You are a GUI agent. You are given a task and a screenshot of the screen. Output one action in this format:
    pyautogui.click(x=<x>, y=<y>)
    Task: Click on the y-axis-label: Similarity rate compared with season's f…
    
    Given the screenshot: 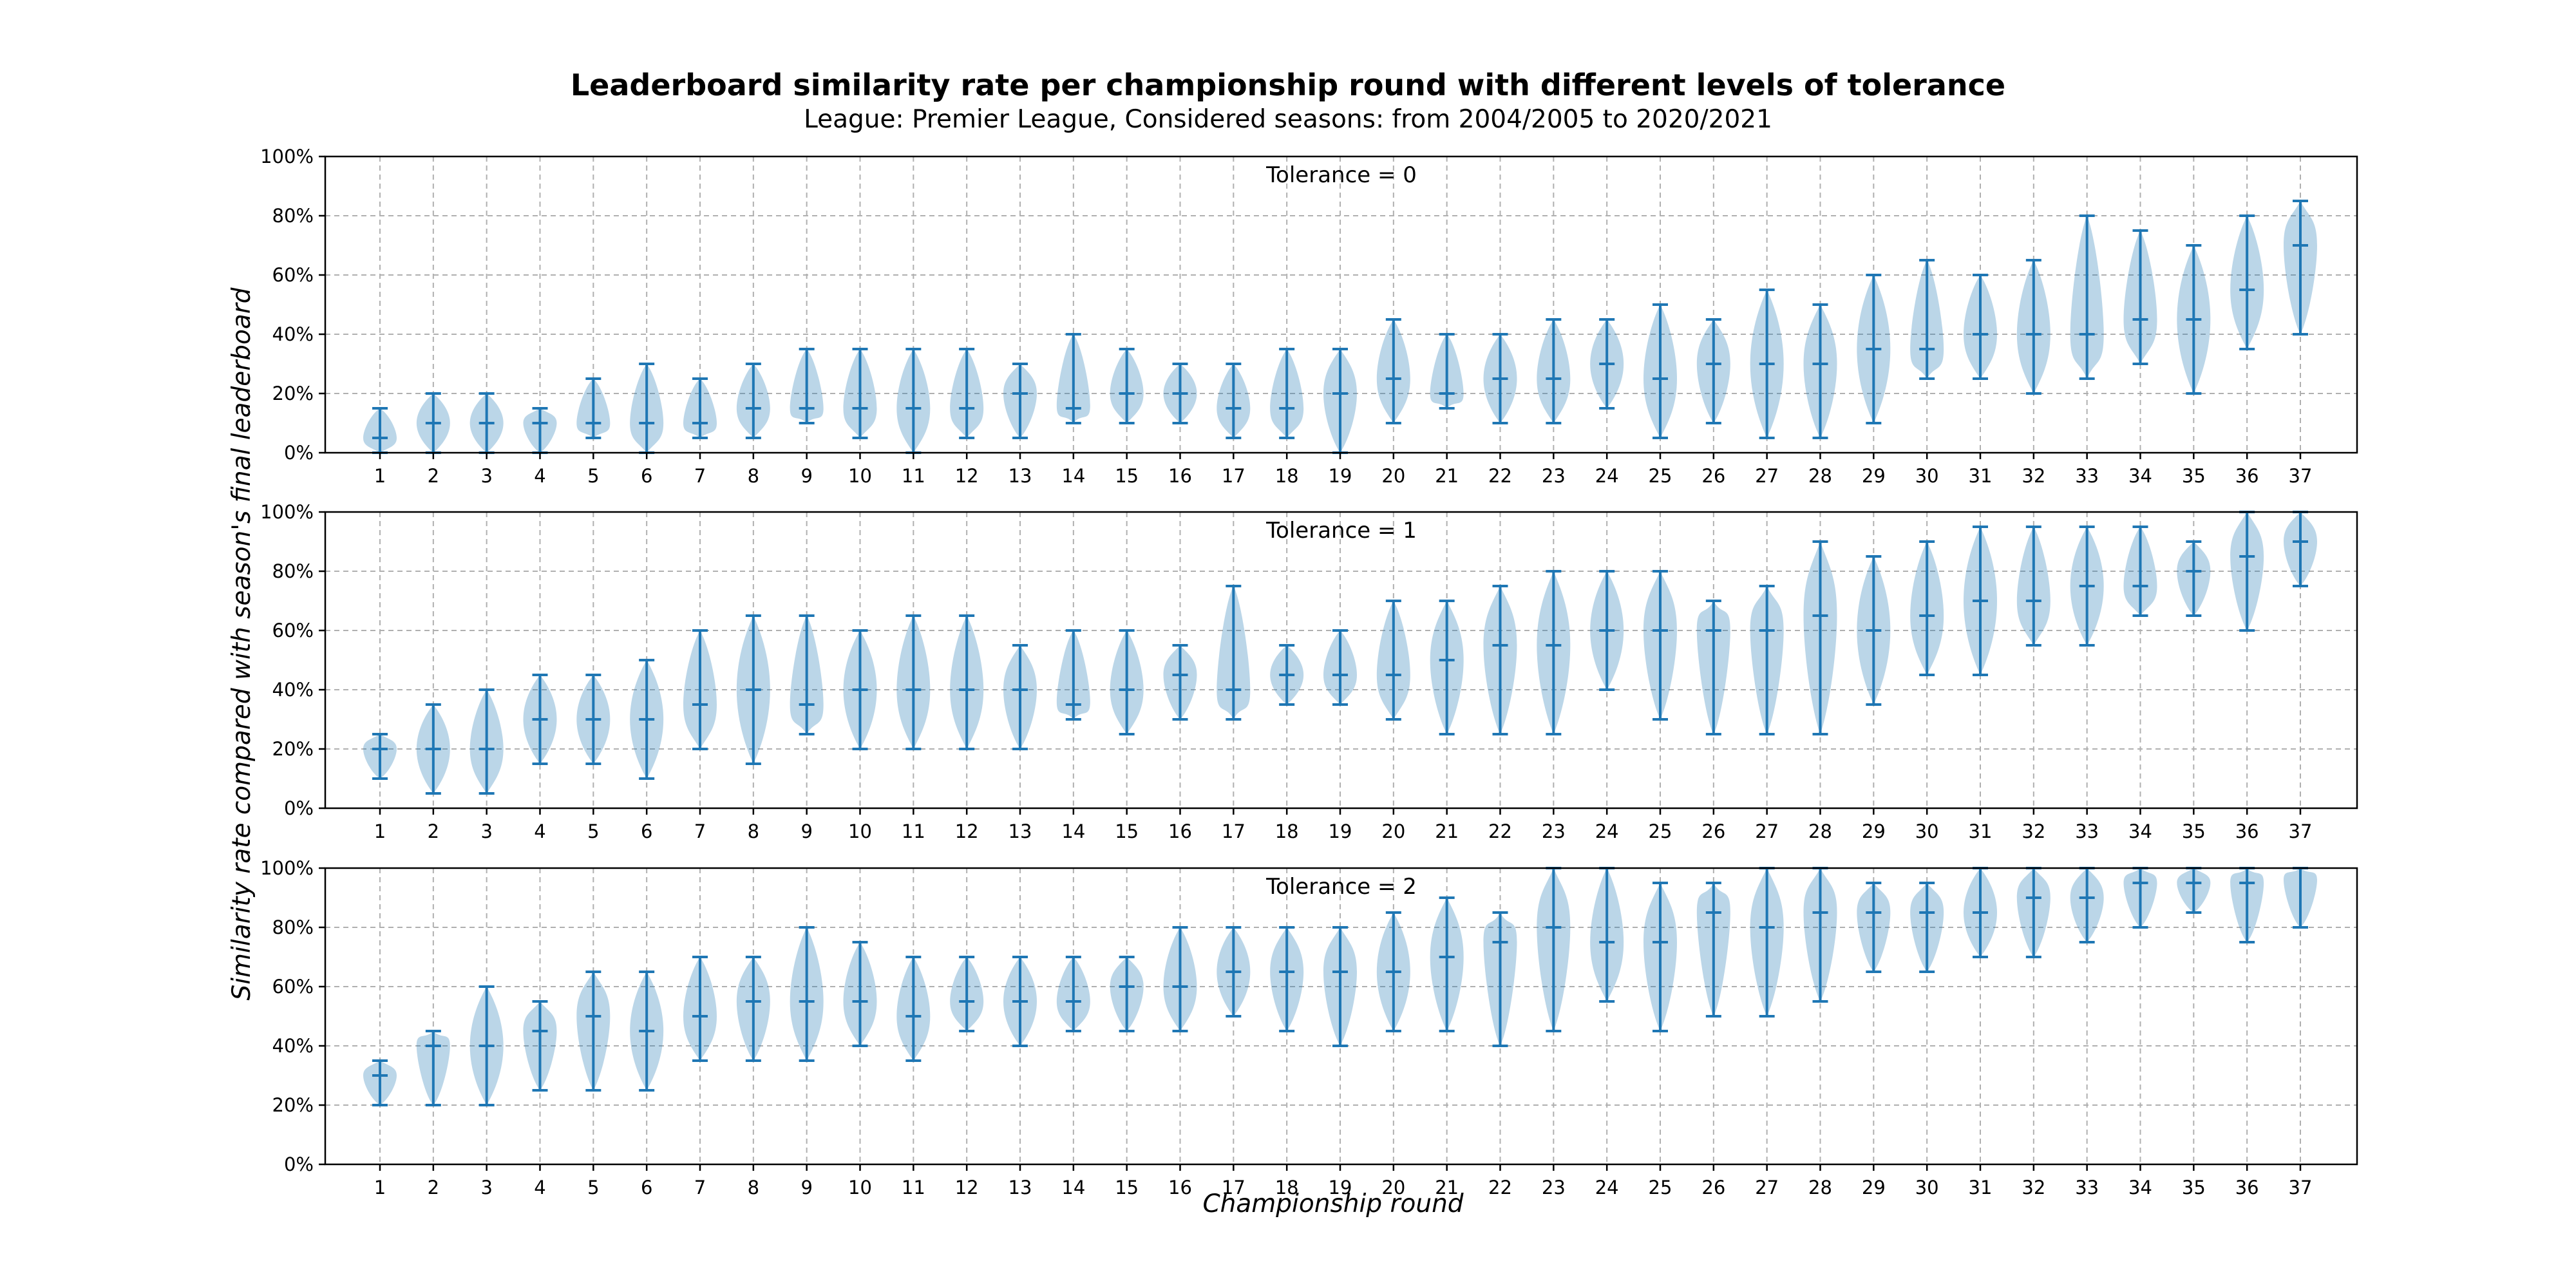 What is the action you would take?
    pyautogui.click(x=241, y=643)
    